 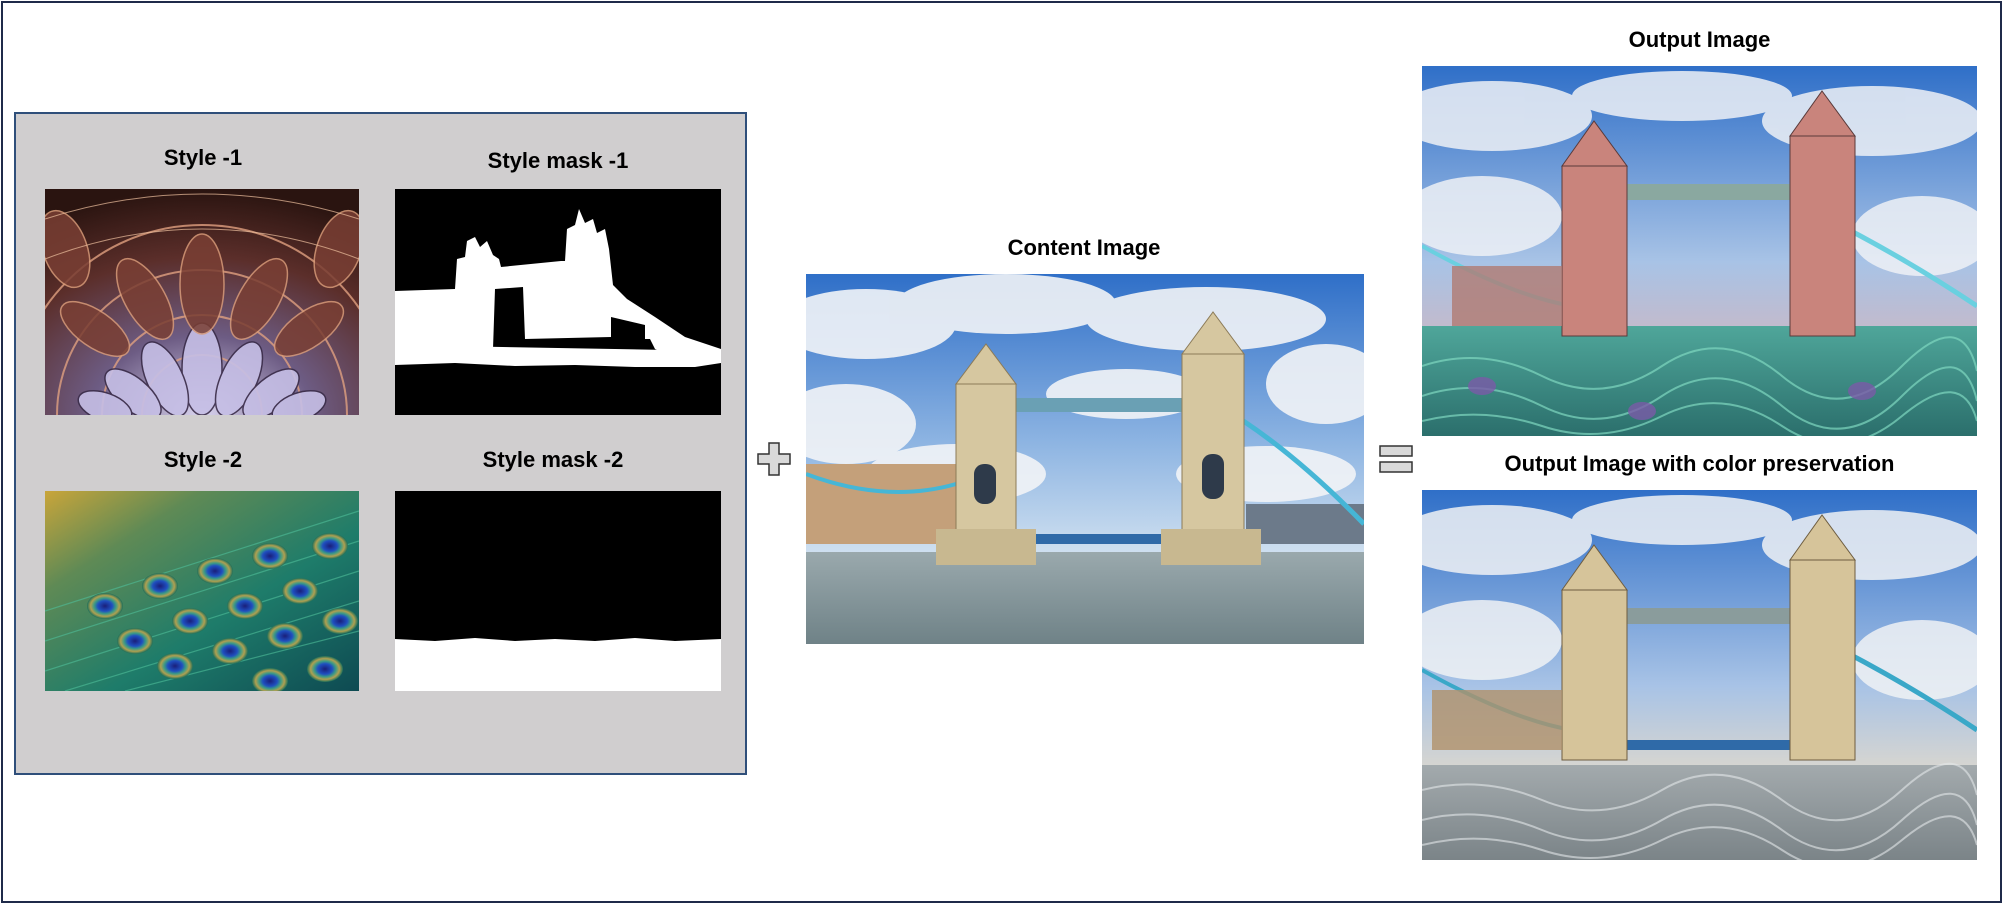 I want to click on style-mask-2-label: Style mask -2, so click(x=553, y=459).